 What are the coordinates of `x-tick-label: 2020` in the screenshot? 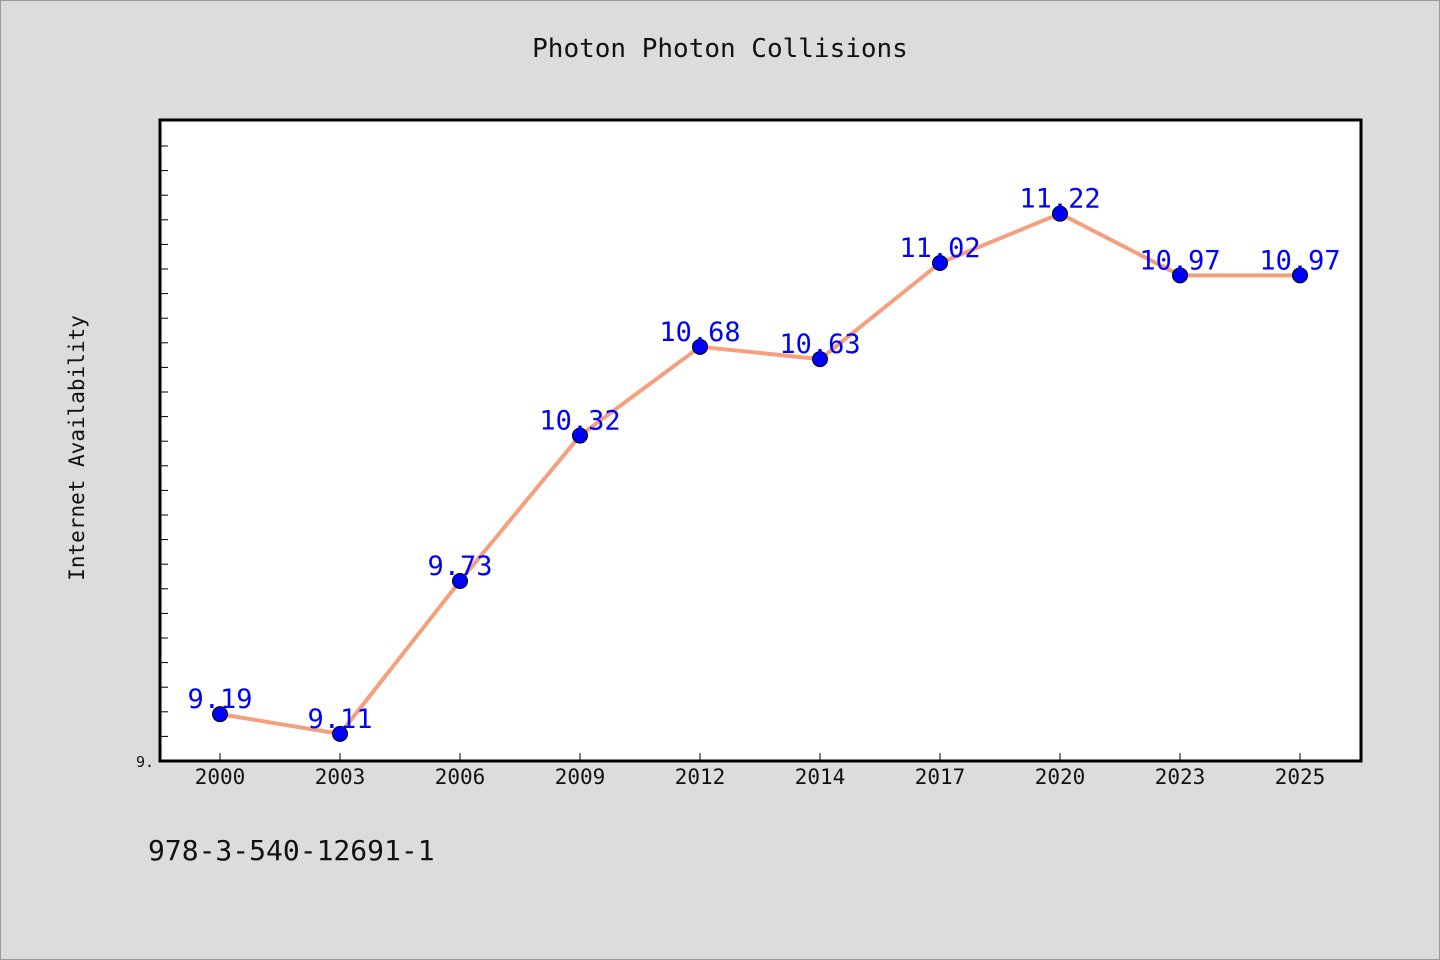 It's located at (1060, 777).